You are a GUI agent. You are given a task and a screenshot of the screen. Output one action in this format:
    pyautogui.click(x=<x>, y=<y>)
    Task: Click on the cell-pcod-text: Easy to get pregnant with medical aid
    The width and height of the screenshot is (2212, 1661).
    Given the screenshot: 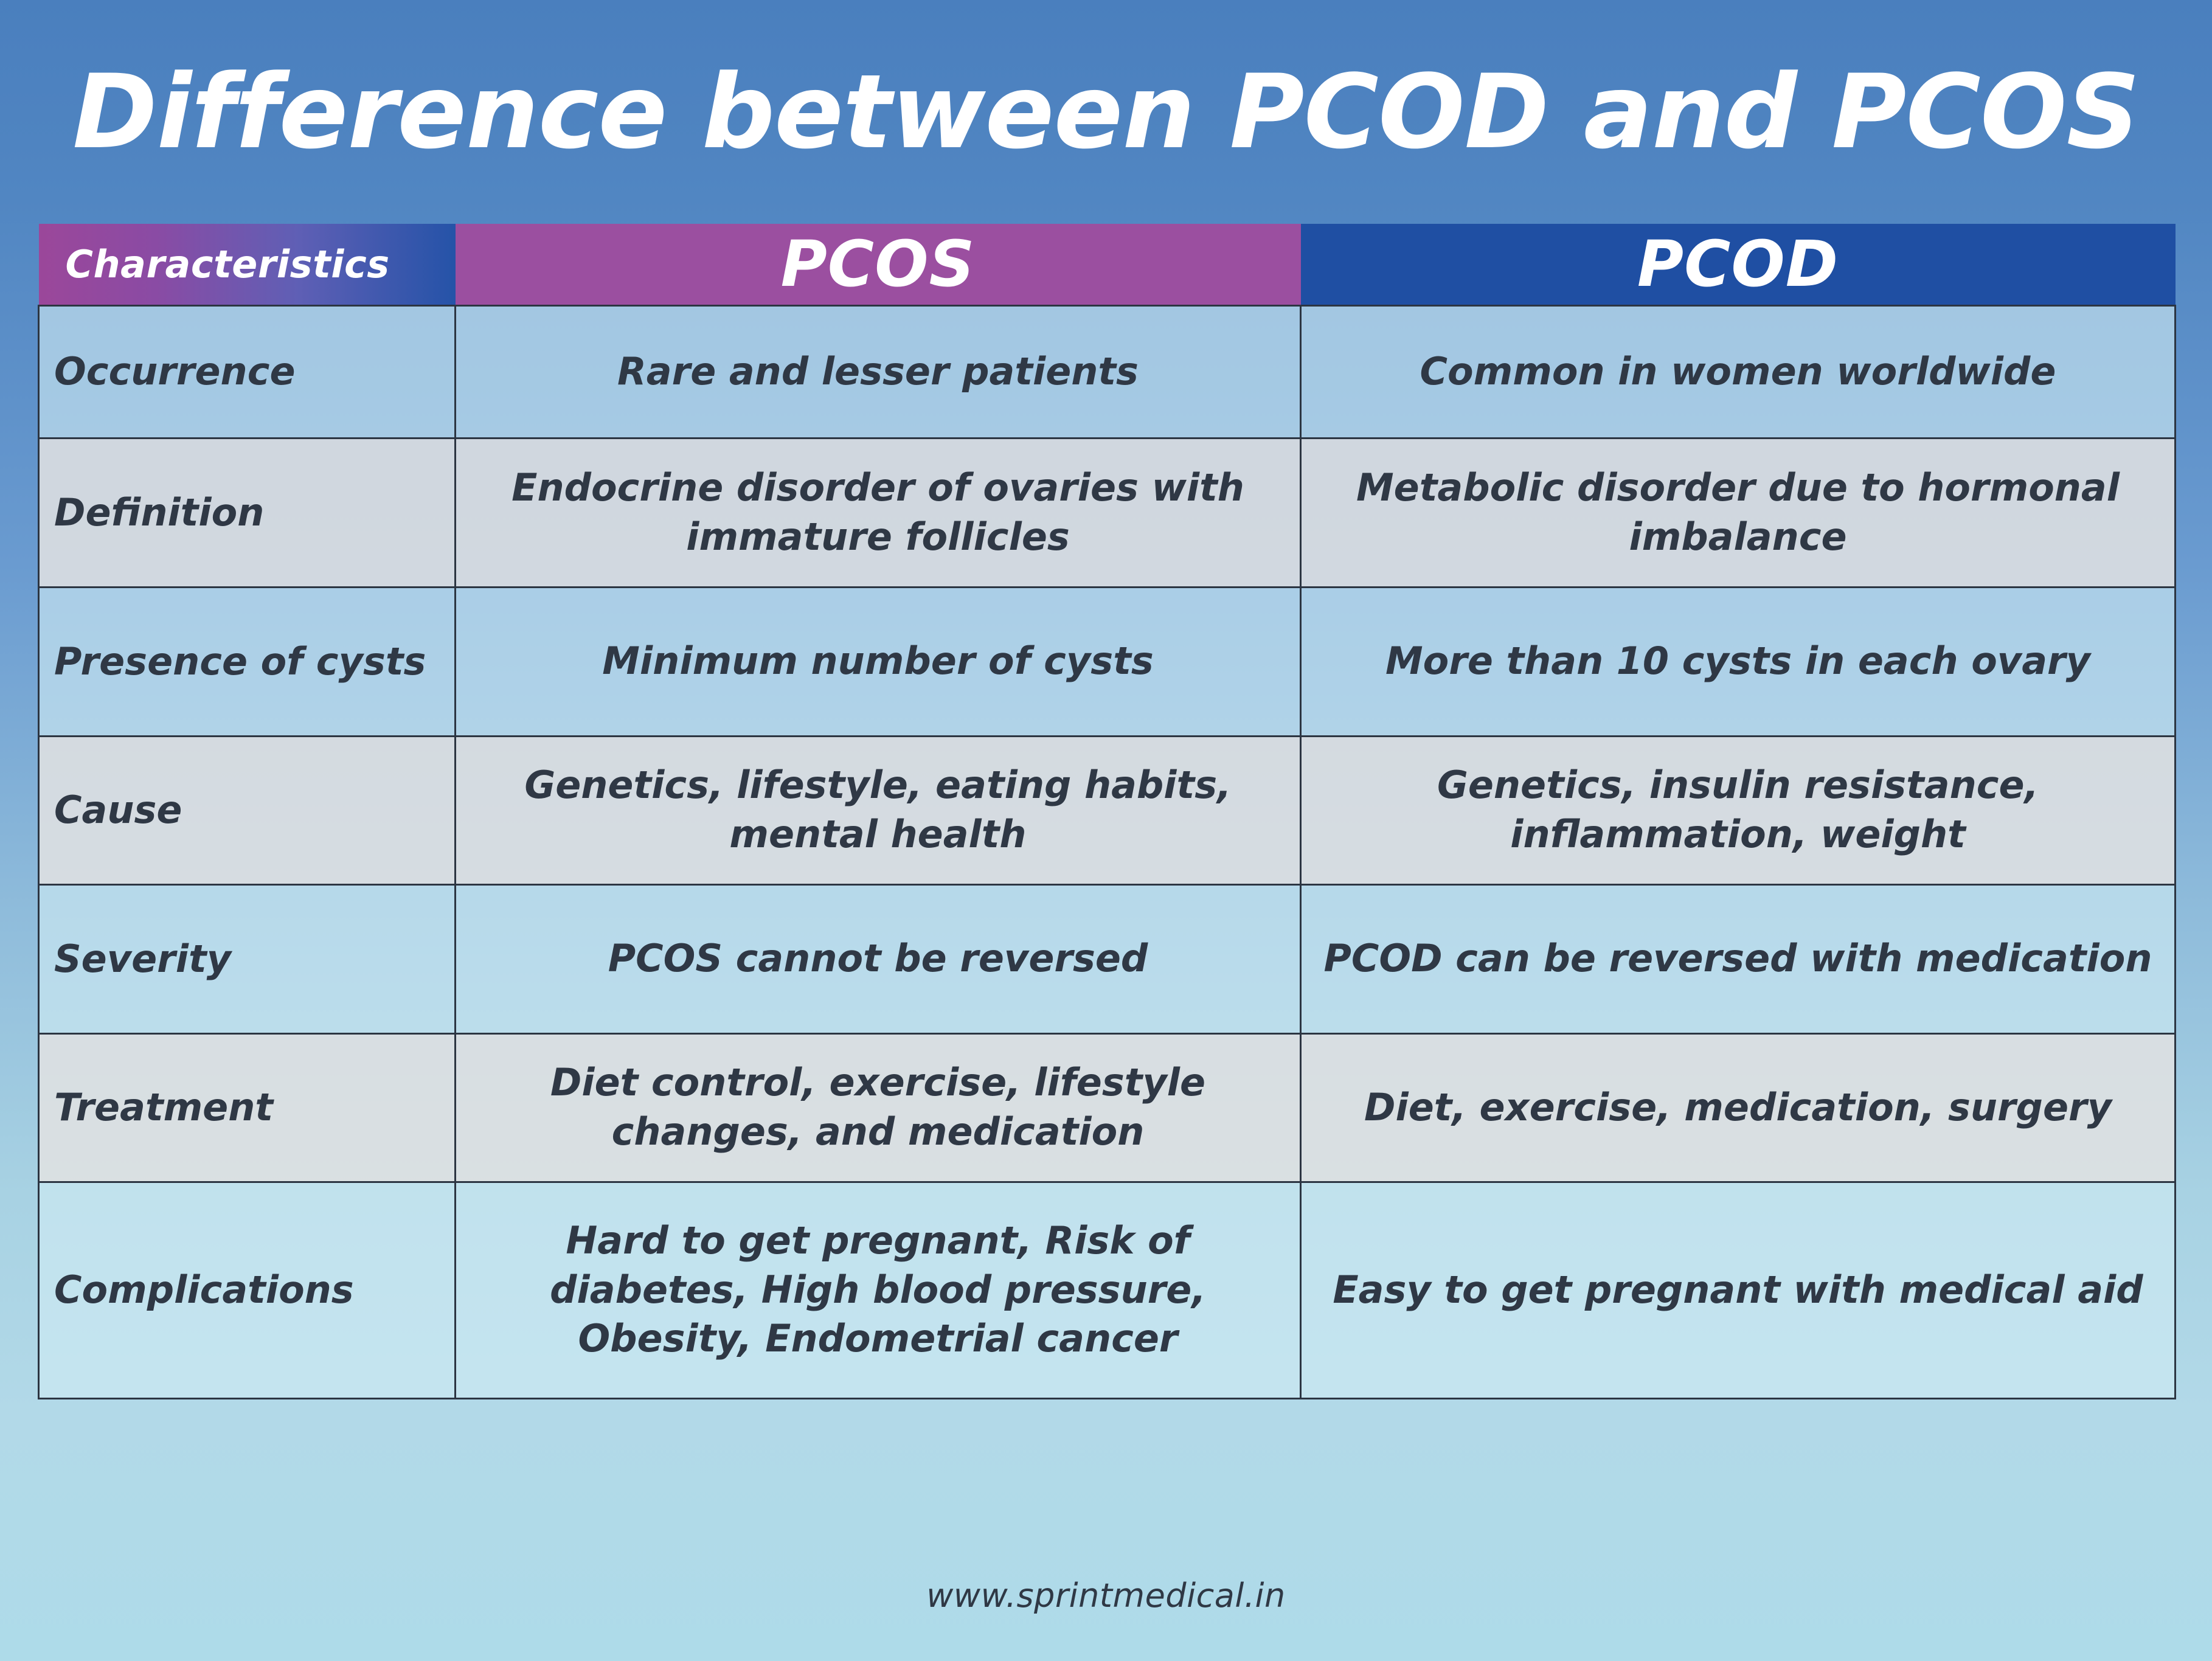 What is the action you would take?
    pyautogui.click(x=1738, y=1289)
    